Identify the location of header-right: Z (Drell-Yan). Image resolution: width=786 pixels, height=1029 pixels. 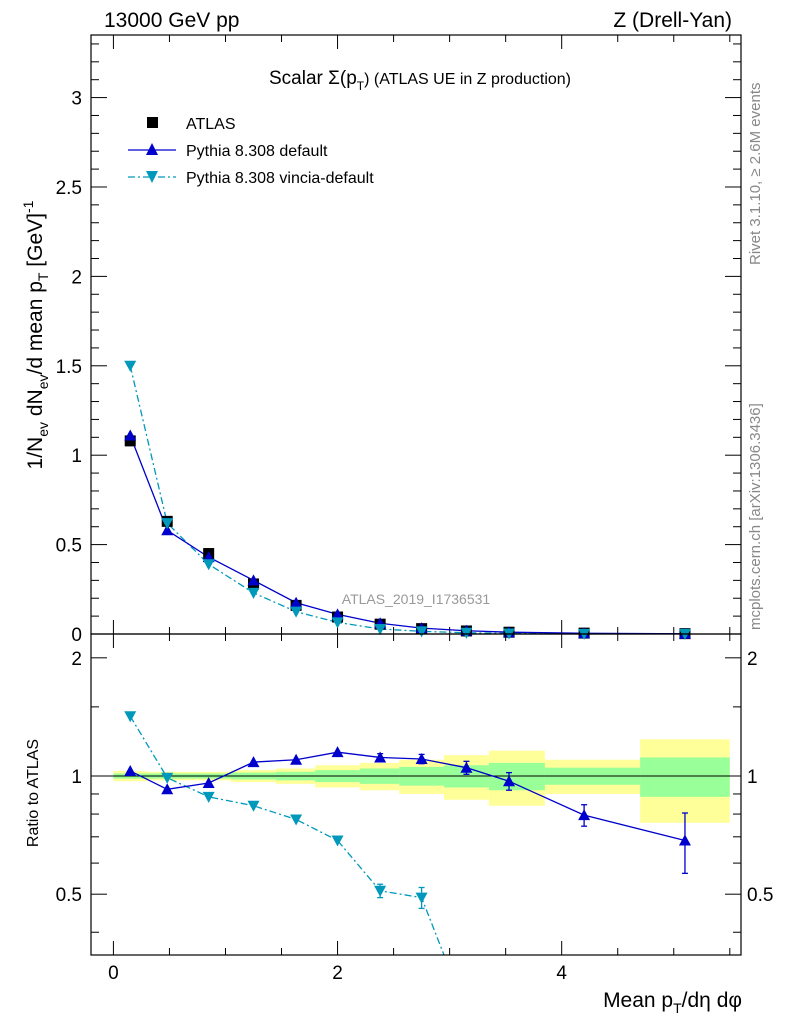
(672, 20).